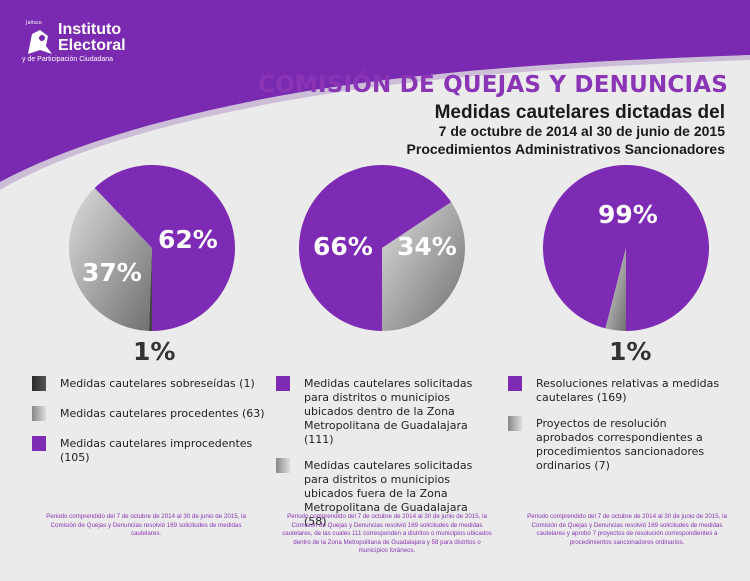  What do you see at coordinates (188, 239) in the screenshot?
I see `pie1-label-improcedentes: 62%` at bounding box center [188, 239].